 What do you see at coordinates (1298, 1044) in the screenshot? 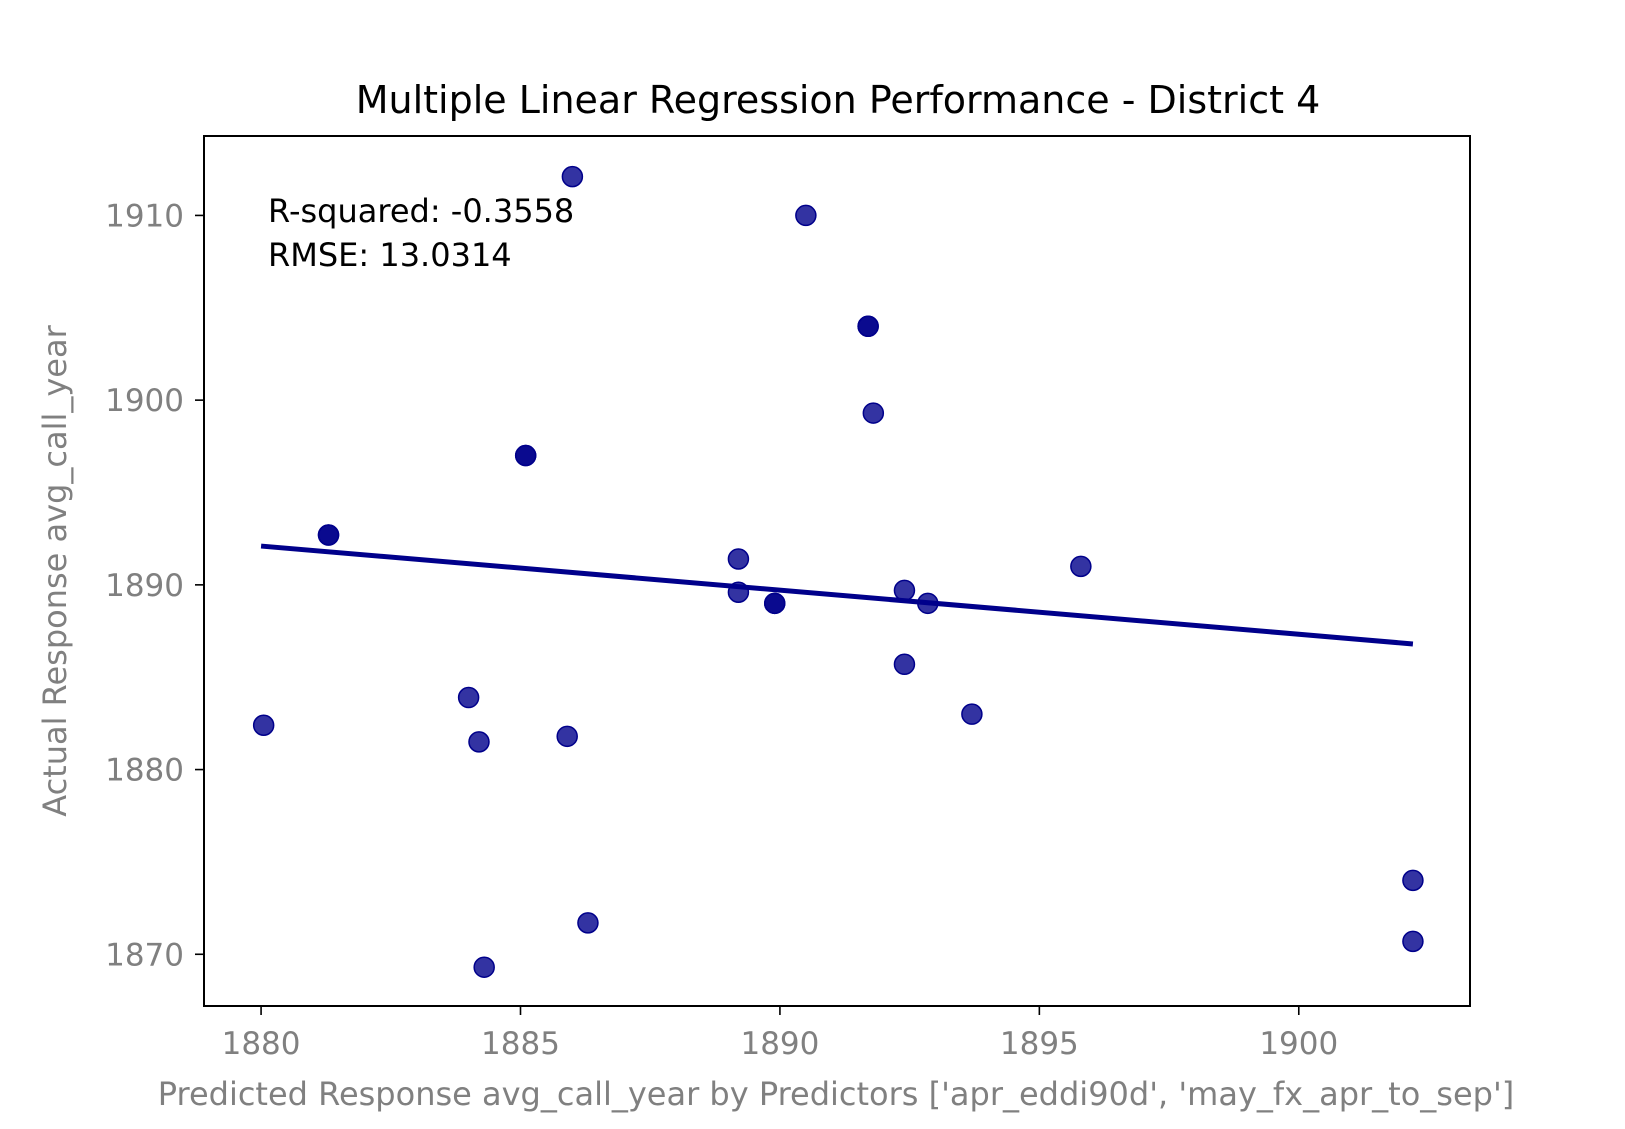
I see `x-tick-label-4: 1900` at bounding box center [1298, 1044].